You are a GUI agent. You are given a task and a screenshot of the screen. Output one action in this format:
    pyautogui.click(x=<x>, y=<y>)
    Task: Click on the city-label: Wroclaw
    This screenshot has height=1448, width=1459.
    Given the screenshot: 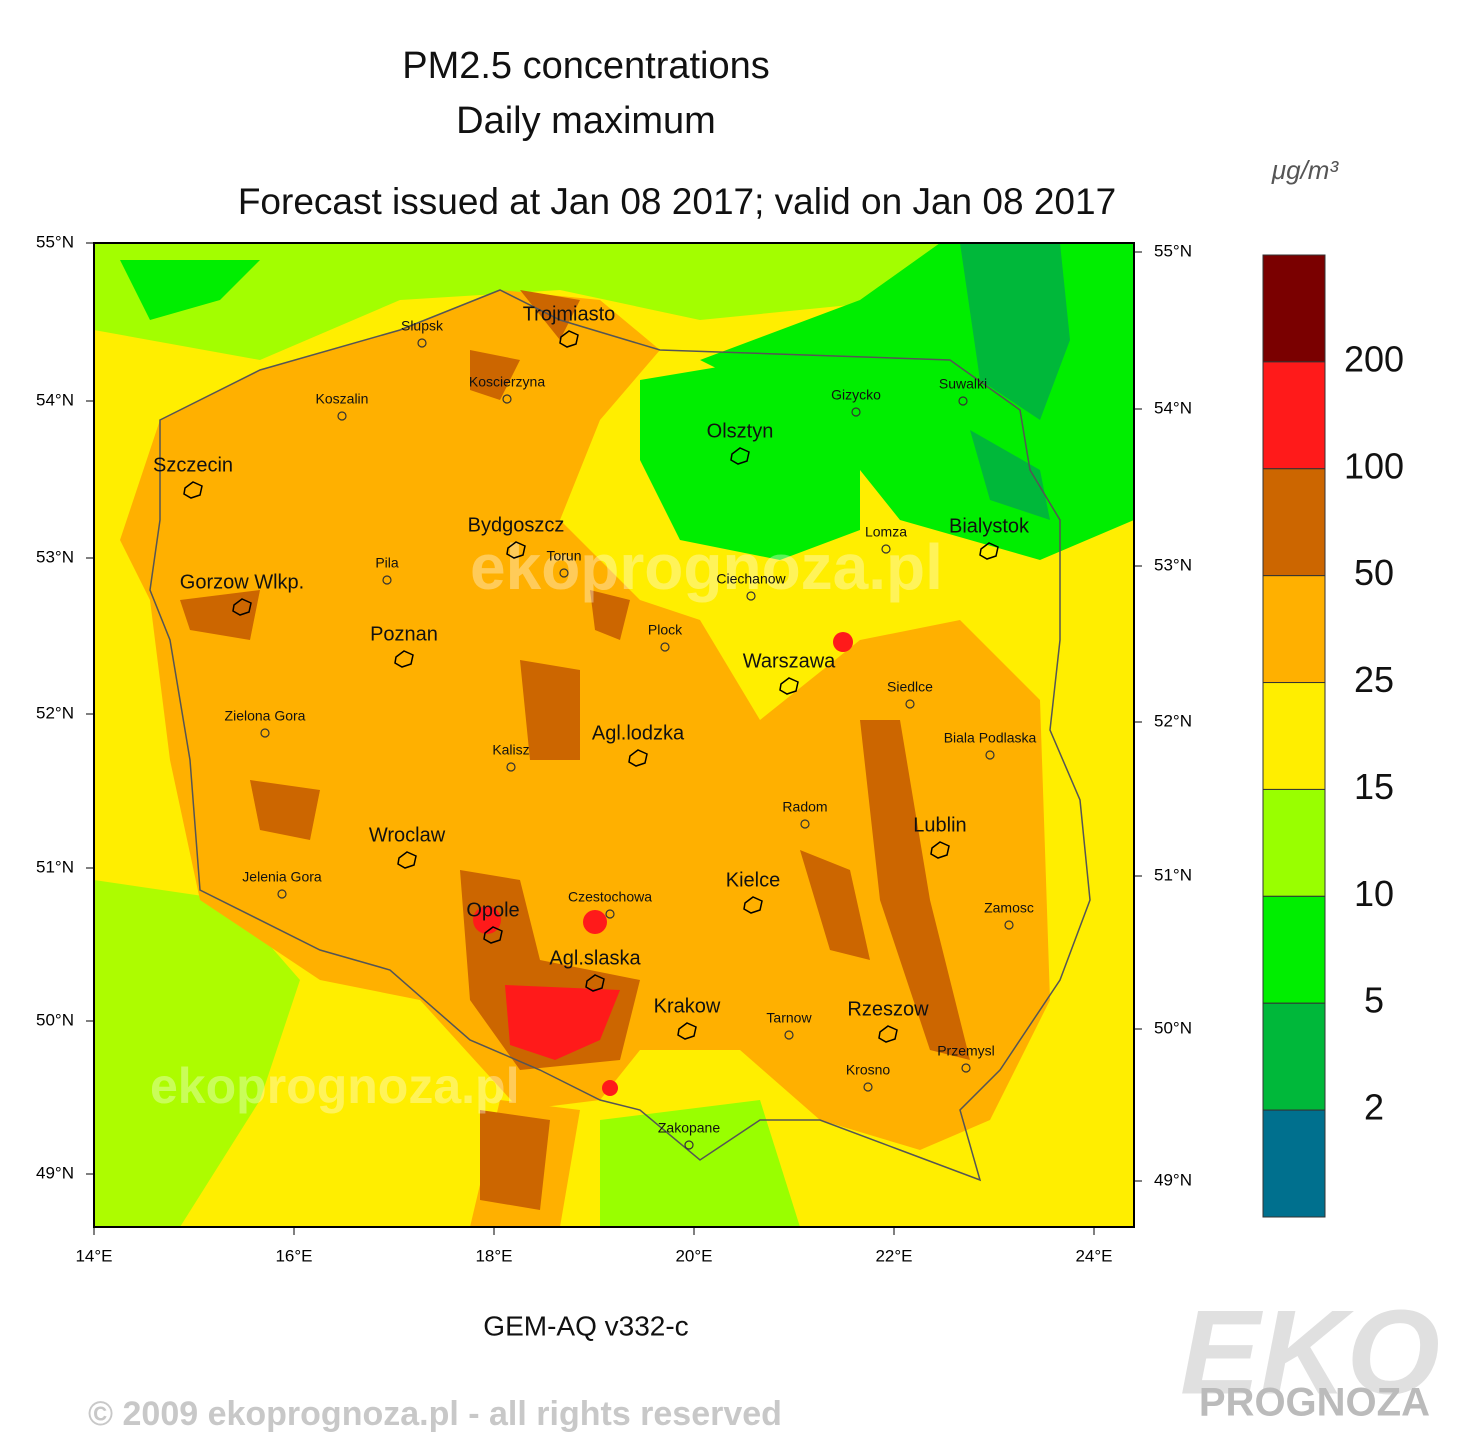 What is the action you would take?
    pyautogui.click(x=407, y=835)
    